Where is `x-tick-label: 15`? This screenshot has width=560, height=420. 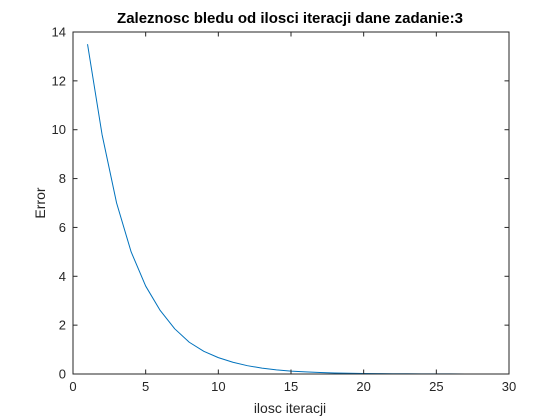 x-tick-label: 15 is located at coordinates (291, 386).